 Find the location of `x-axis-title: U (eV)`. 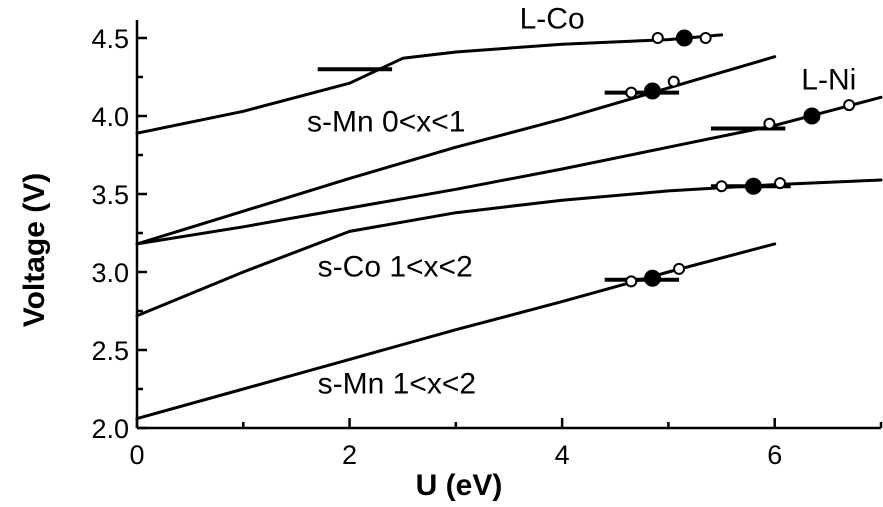

x-axis-title: U (eV) is located at coordinates (459, 485).